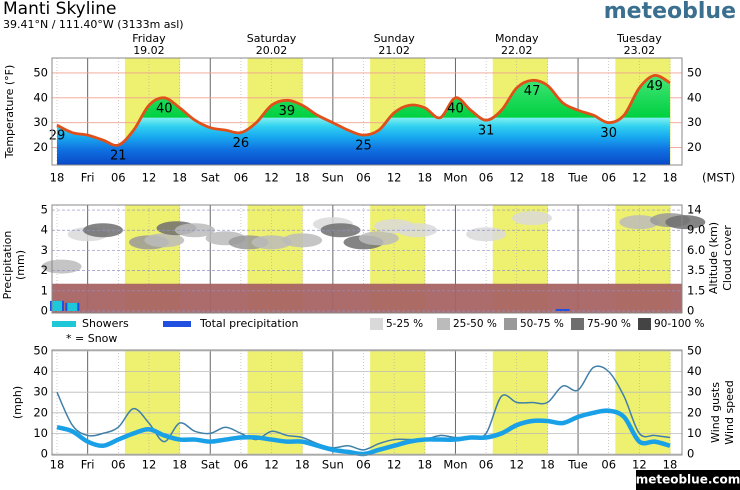  Describe the element at coordinates (394, 50) in the screenshot. I see `day-date: 21.02` at that location.